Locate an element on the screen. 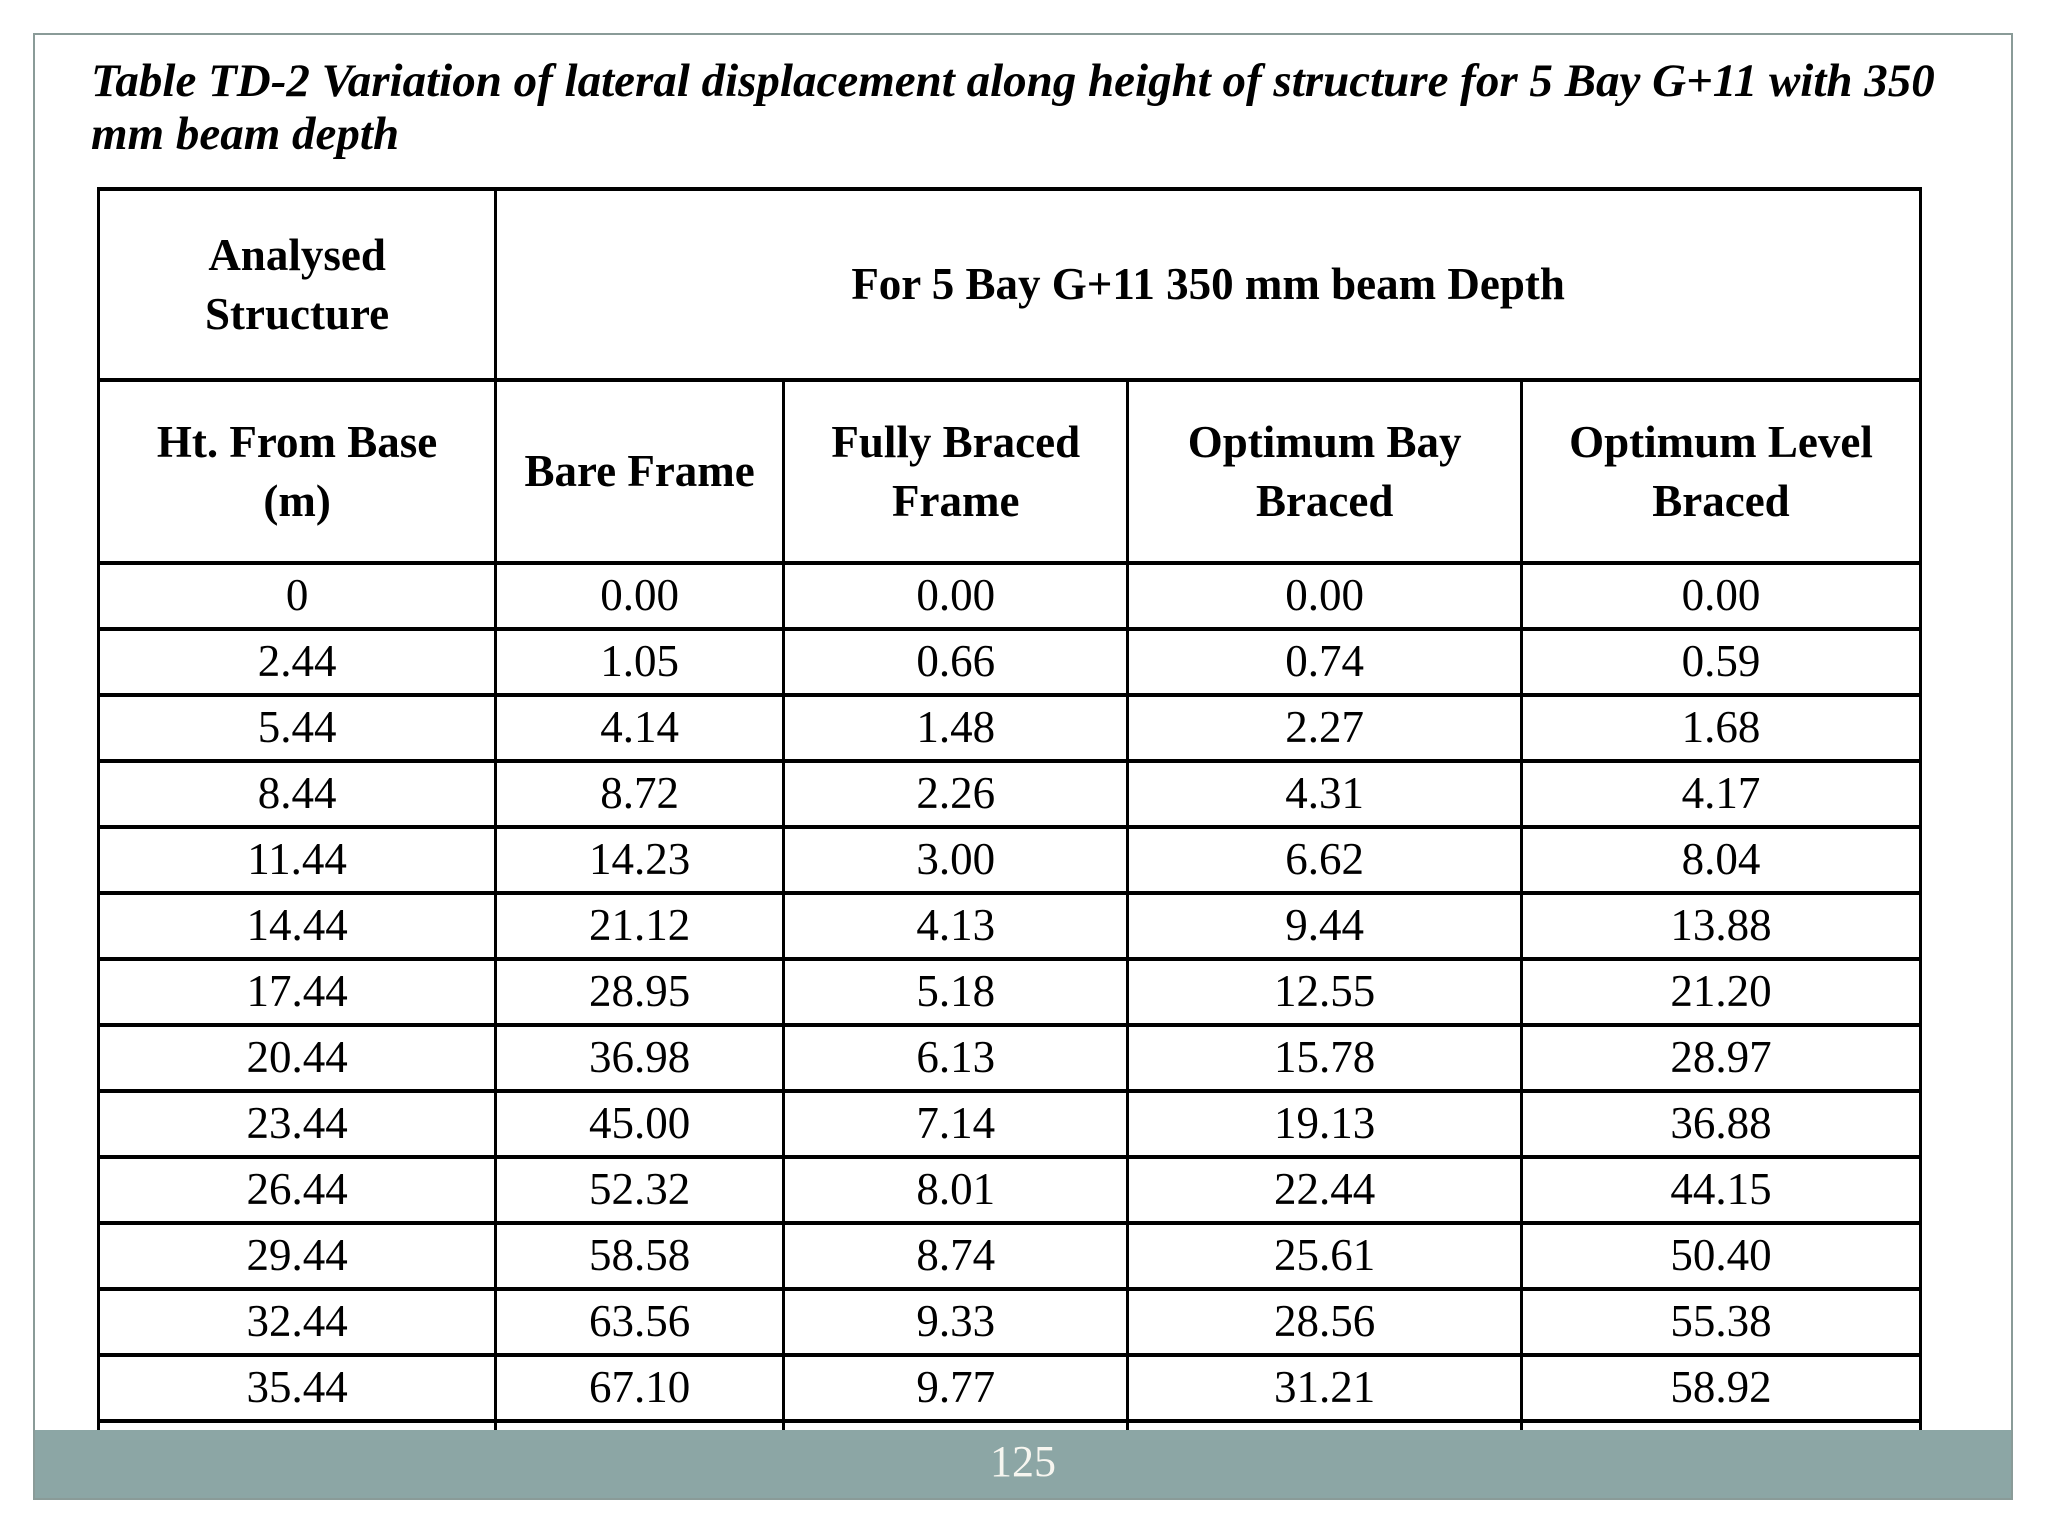 This screenshot has width=2048, height=1536. table-row: 23.44 45.00 7.14 19.13 36.88 is located at coordinates (1009, 1124).